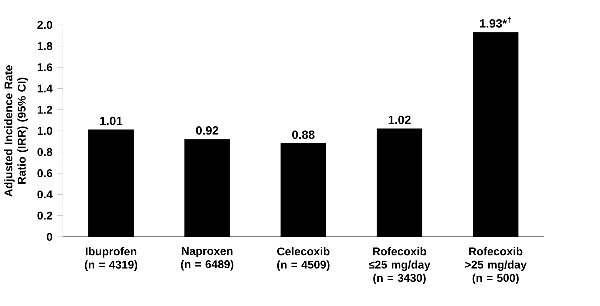 Image resolution: width=600 pixels, height=306 pixels. I want to click on y-tick-label: 0, so click(49, 237).